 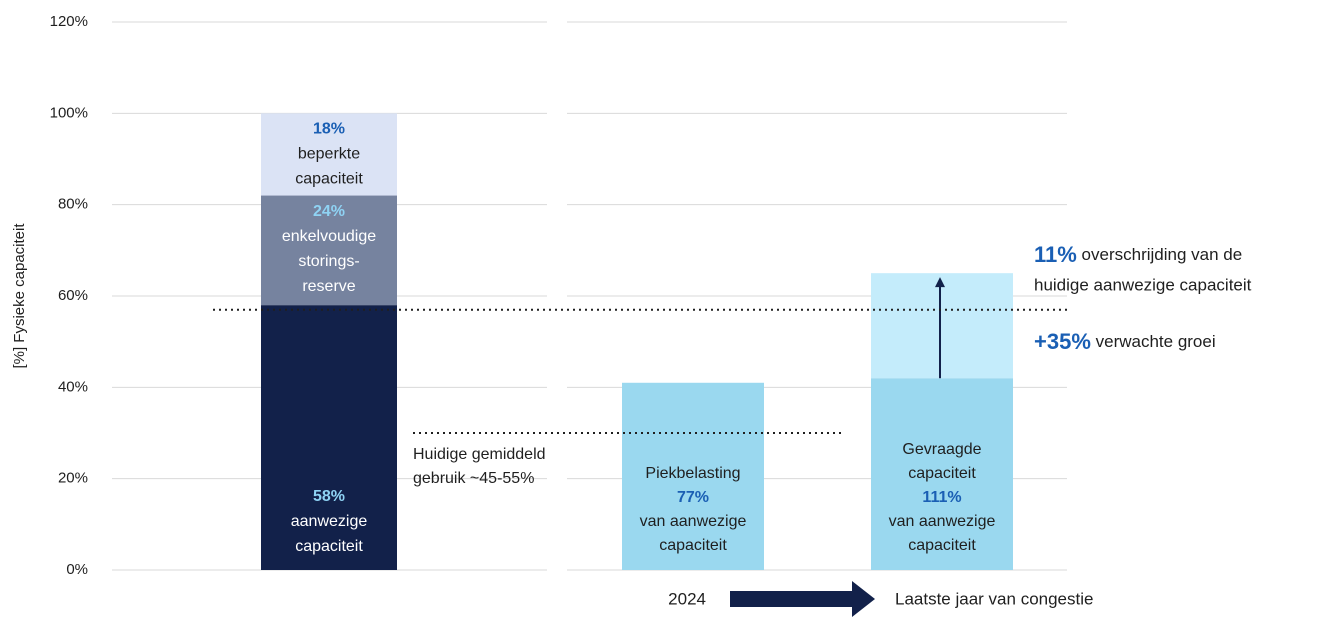 I want to click on value-label: 58%, so click(x=329, y=496).